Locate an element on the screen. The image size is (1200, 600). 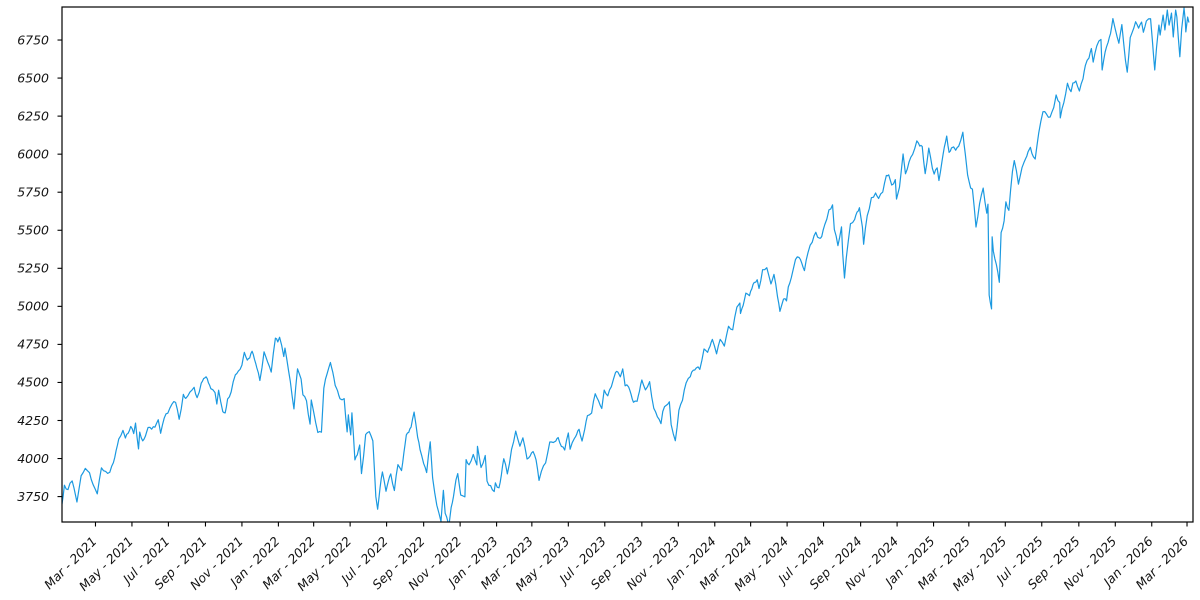
y-tick-label: 4000 is located at coordinates (33, 458).